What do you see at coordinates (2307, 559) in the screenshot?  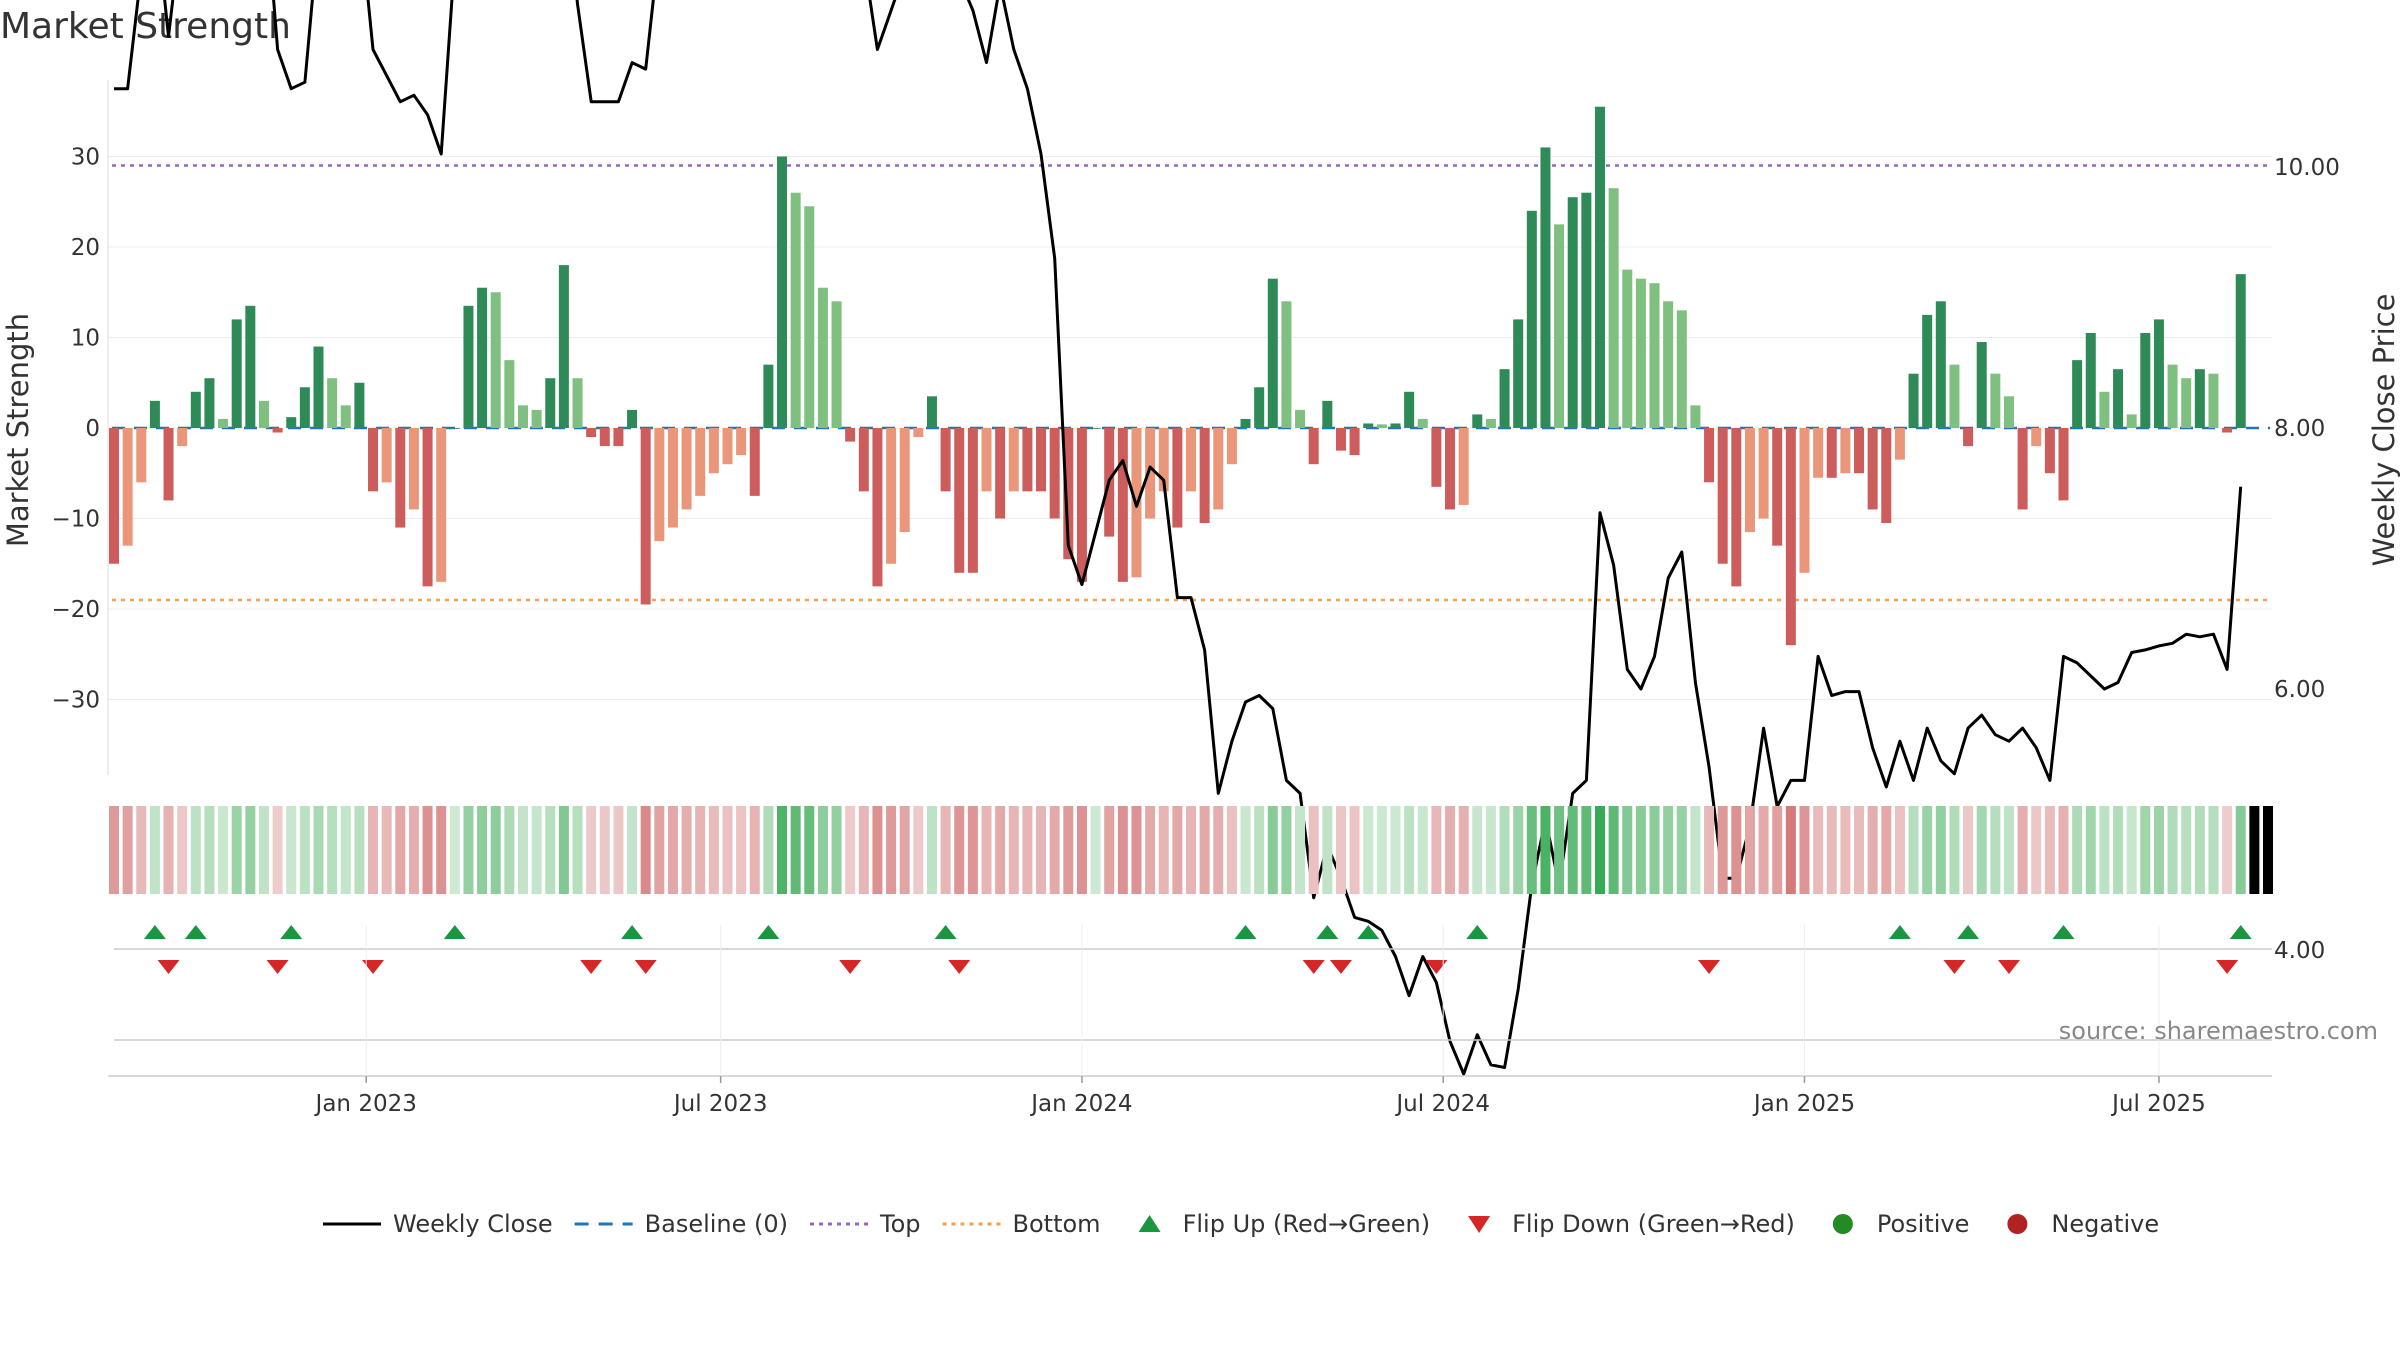 I see `y2-axis-ticks: 12.0010.008.006.004.00` at bounding box center [2307, 559].